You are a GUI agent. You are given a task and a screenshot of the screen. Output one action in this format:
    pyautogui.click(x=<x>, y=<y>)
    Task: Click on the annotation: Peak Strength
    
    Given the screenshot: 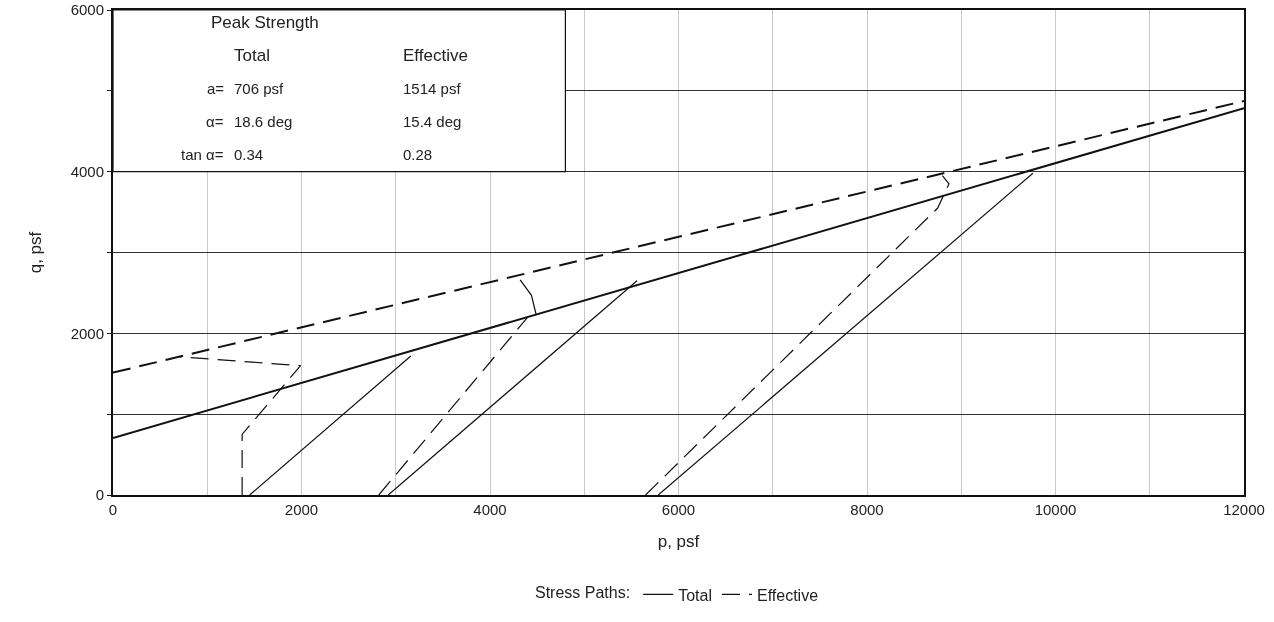 What is the action you would take?
    pyautogui.click(x=265, y=22)
    